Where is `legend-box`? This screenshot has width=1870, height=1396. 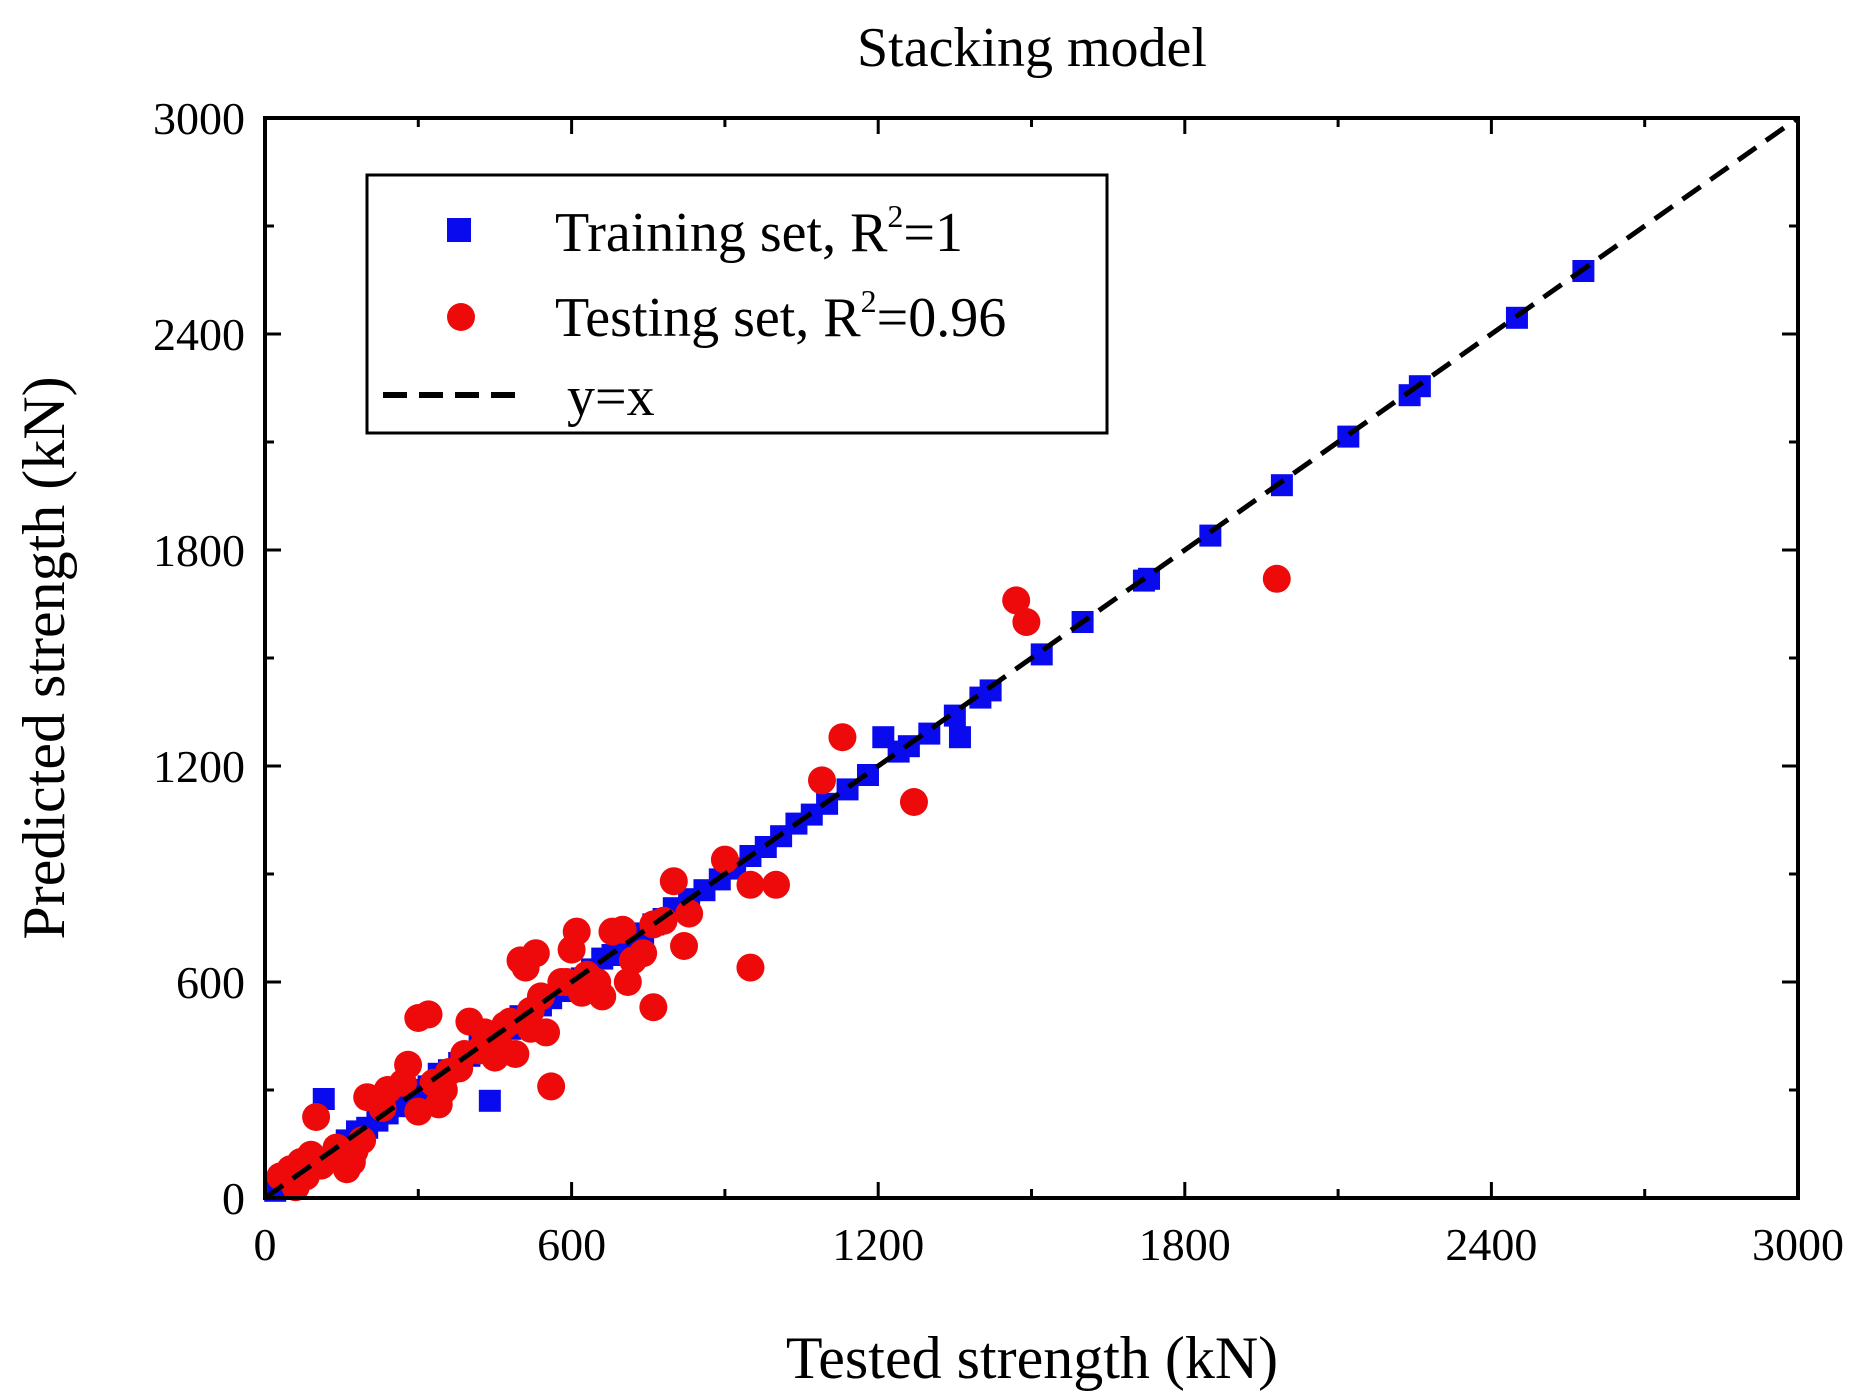
legend-box is located at coordinates (737, 304).